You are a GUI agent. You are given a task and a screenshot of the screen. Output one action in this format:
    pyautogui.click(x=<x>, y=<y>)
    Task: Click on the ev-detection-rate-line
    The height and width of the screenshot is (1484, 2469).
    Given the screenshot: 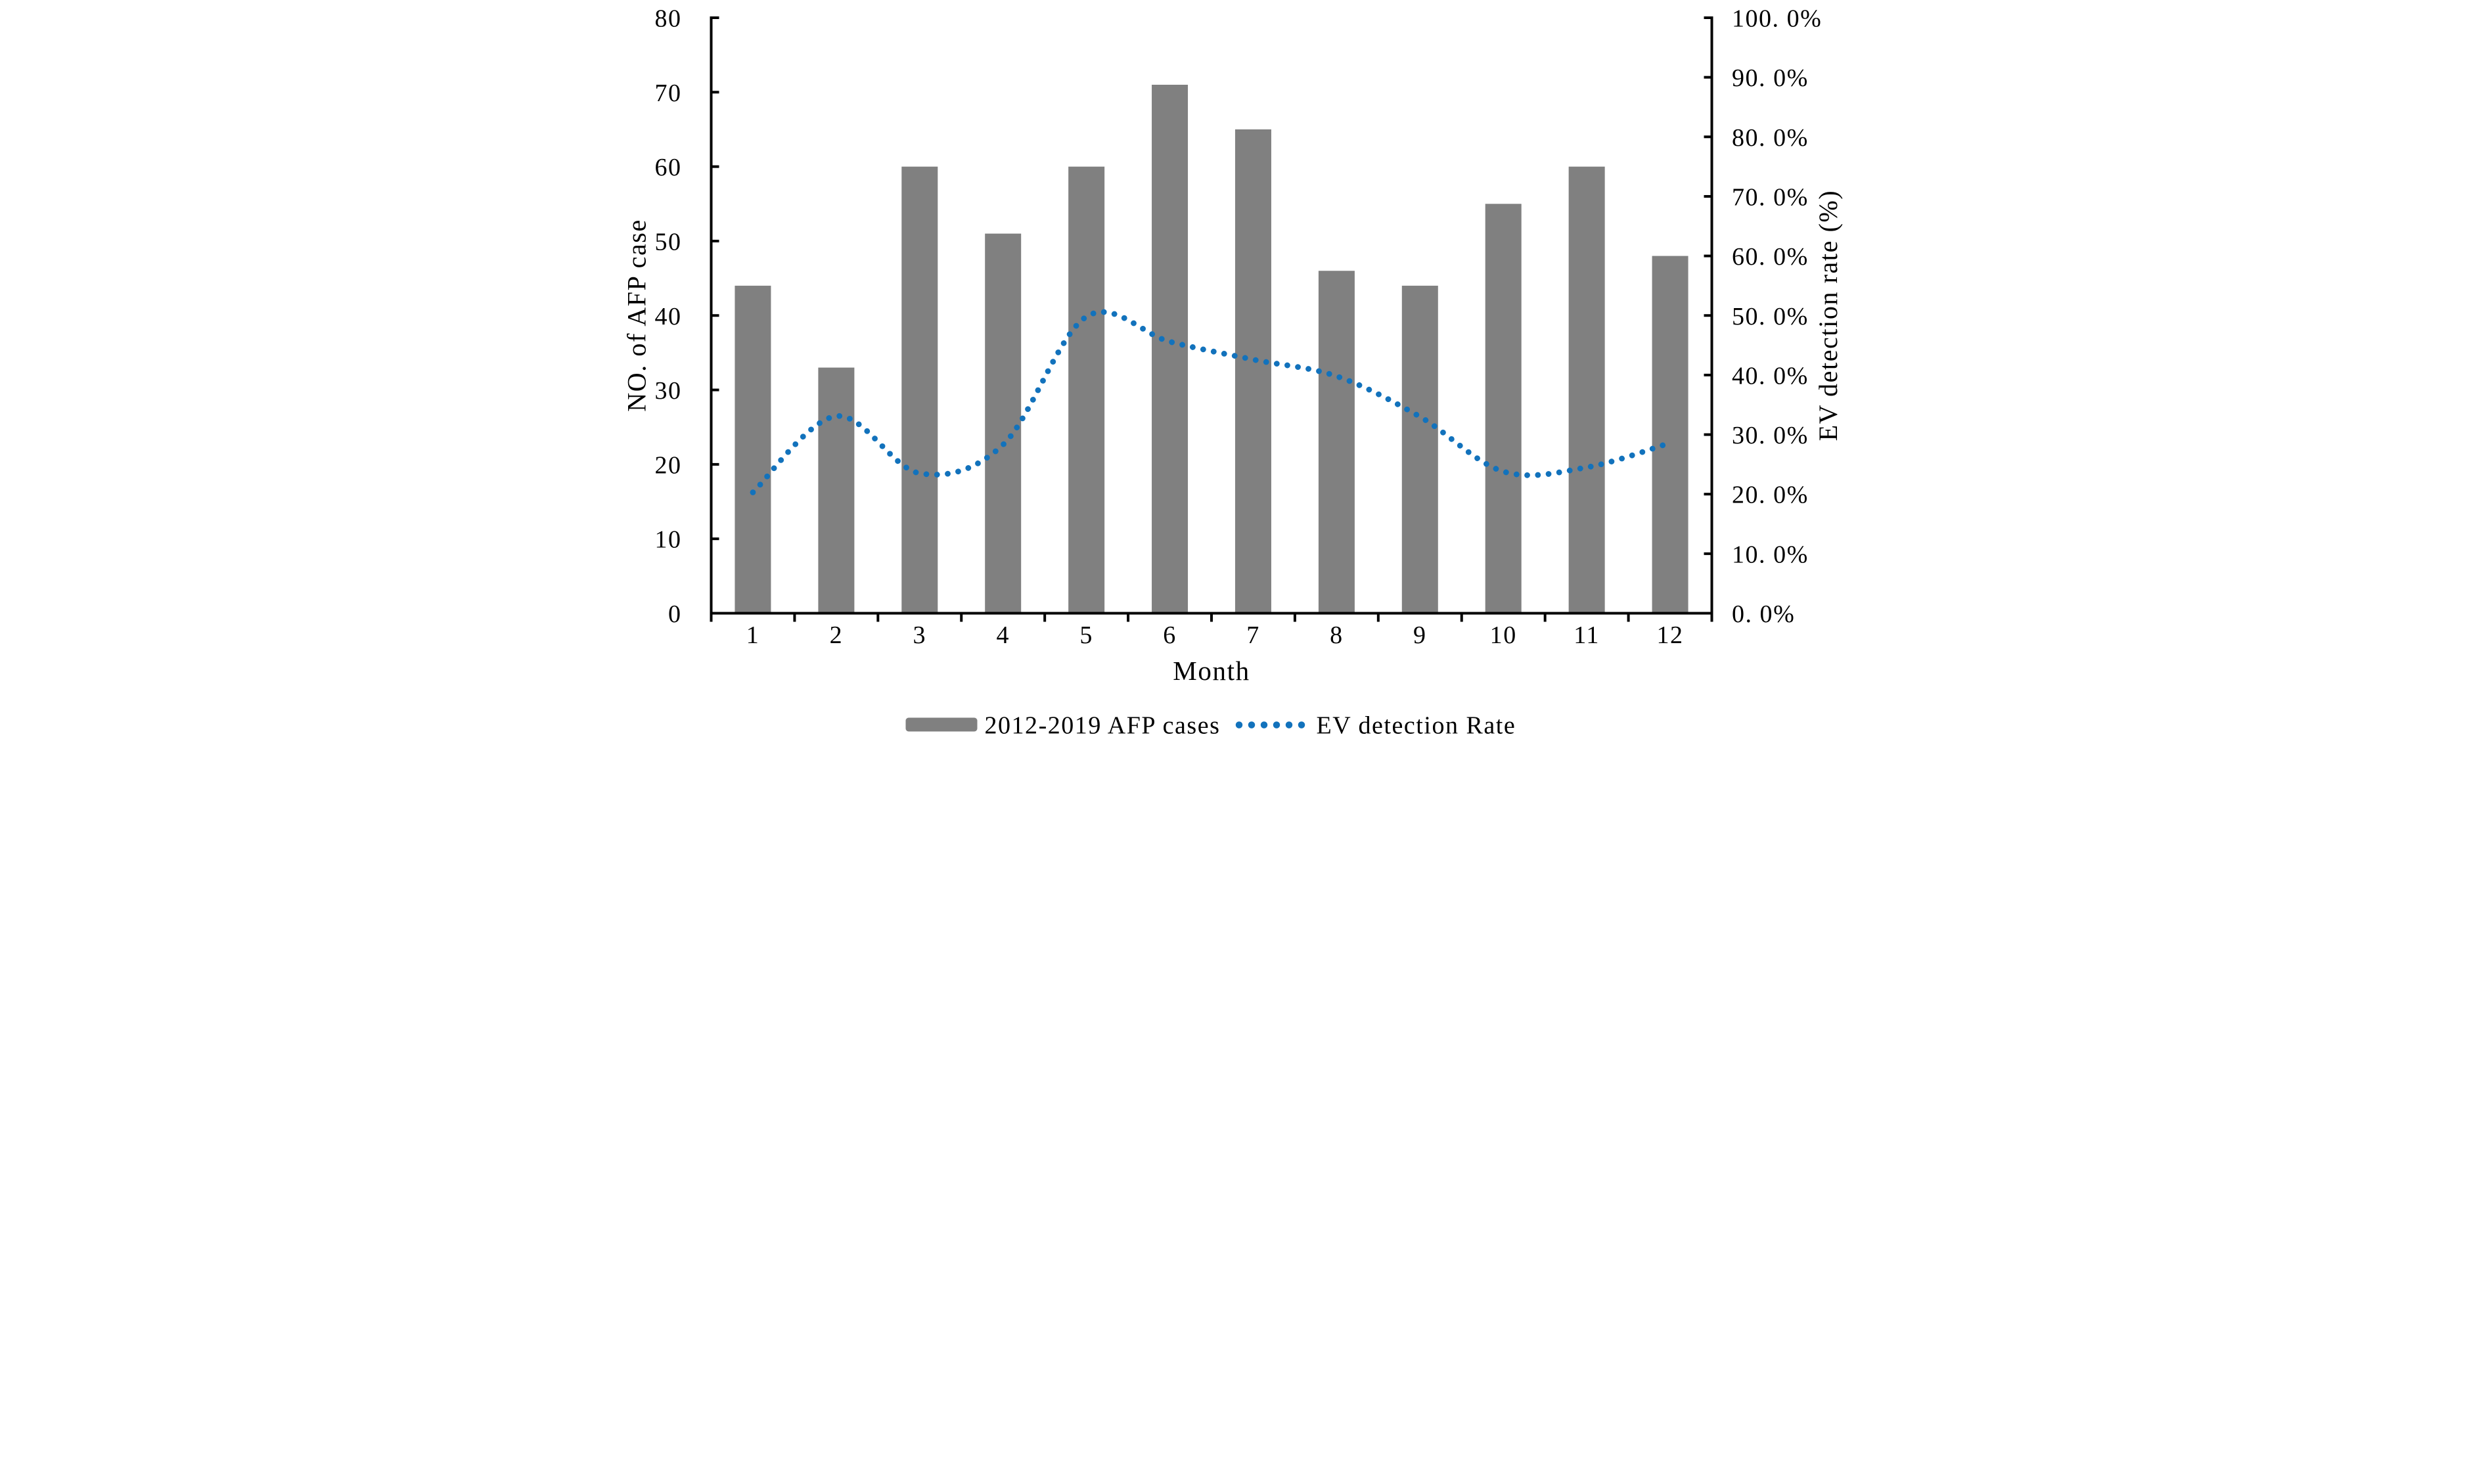 What is the action you would take?
    pyautogui.click(x=1212, y=402)
    